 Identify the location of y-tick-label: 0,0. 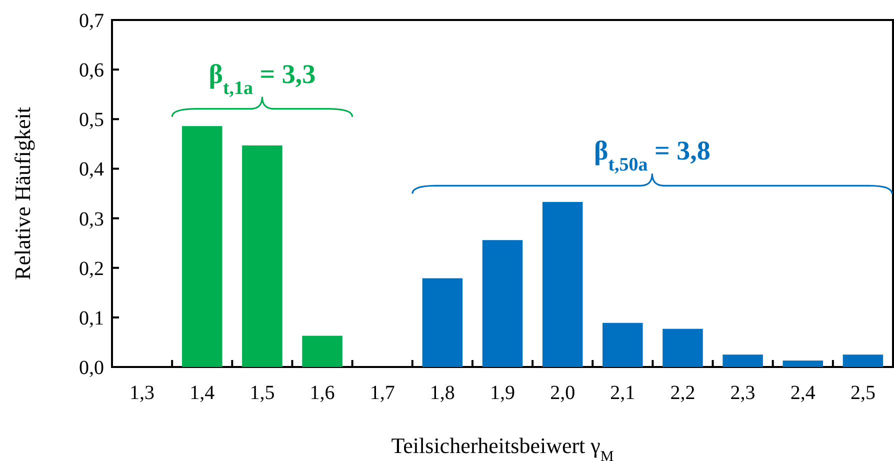
(91, 368).